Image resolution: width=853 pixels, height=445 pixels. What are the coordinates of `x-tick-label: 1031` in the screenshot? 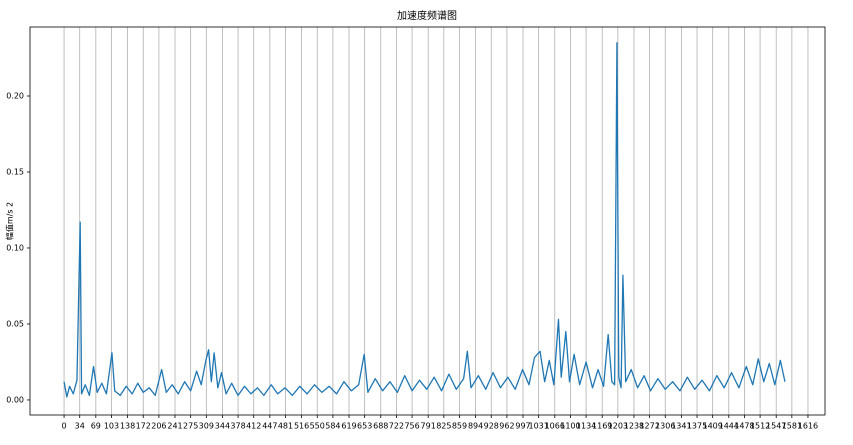 It's located at (538, 426).